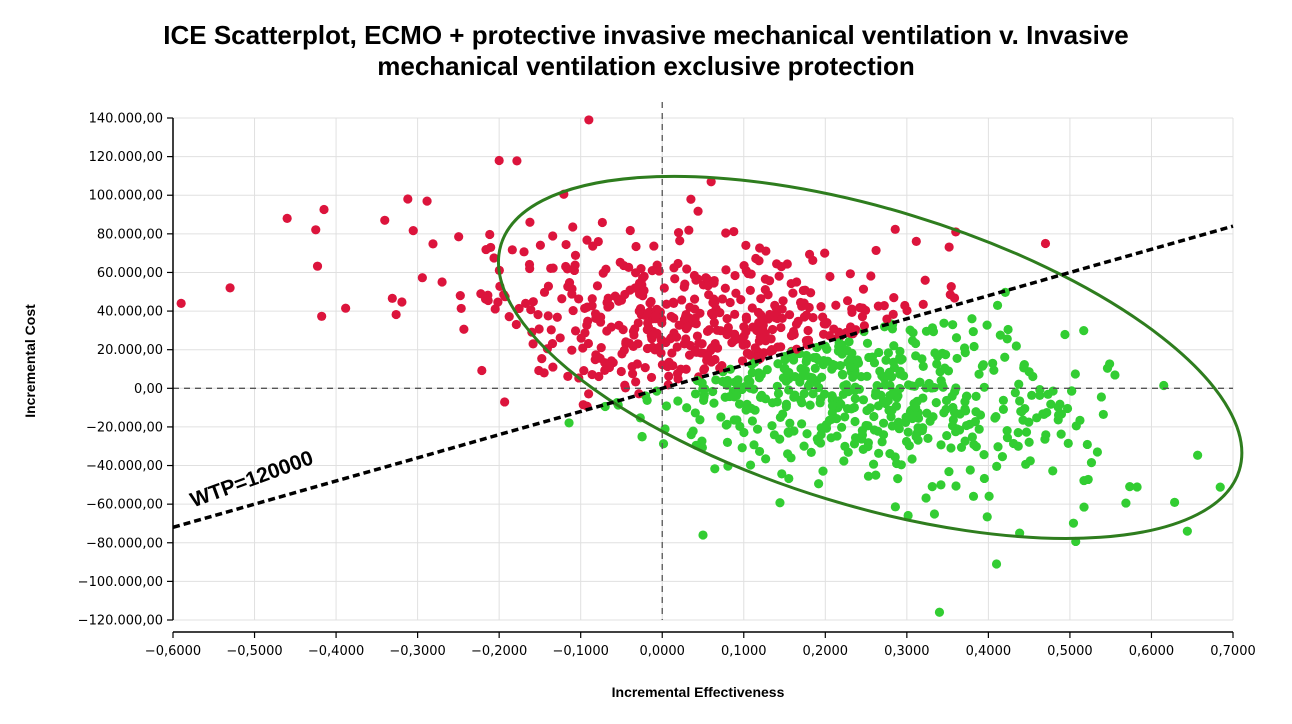 The width and height of the screenshot is (1292, 724). Describe the element at coordinates (989, 651) in the screenshot. I see `x-tick-label: 0,4000` at that location.